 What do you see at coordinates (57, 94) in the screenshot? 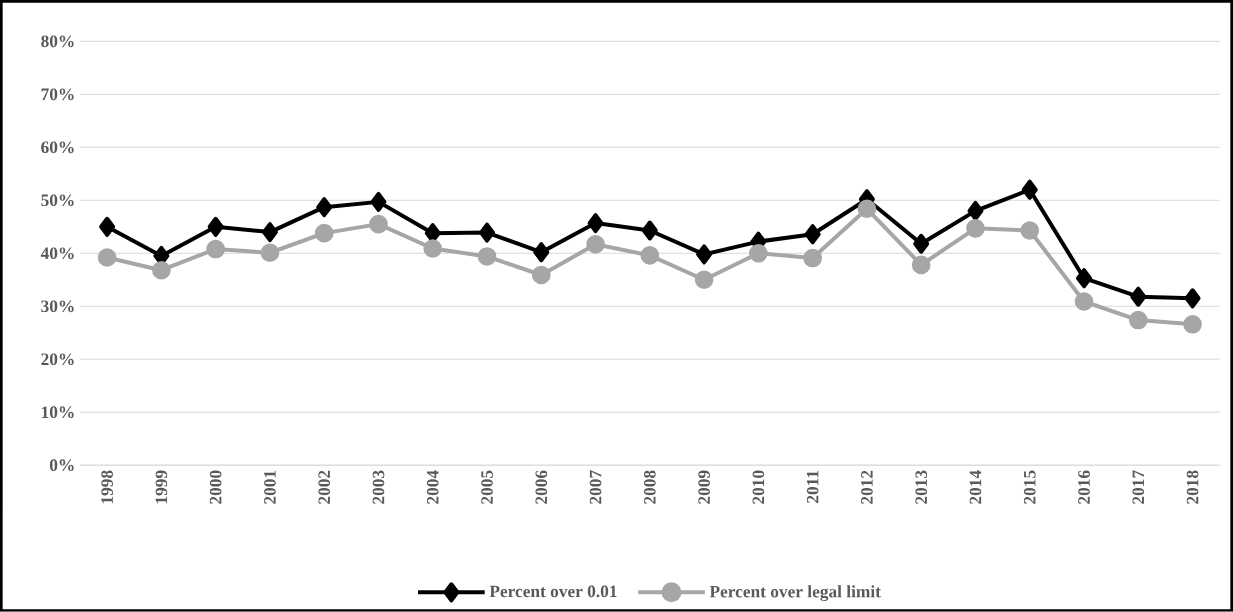
I see `y-tick-label: 70%` at bounding box center [57, 94].